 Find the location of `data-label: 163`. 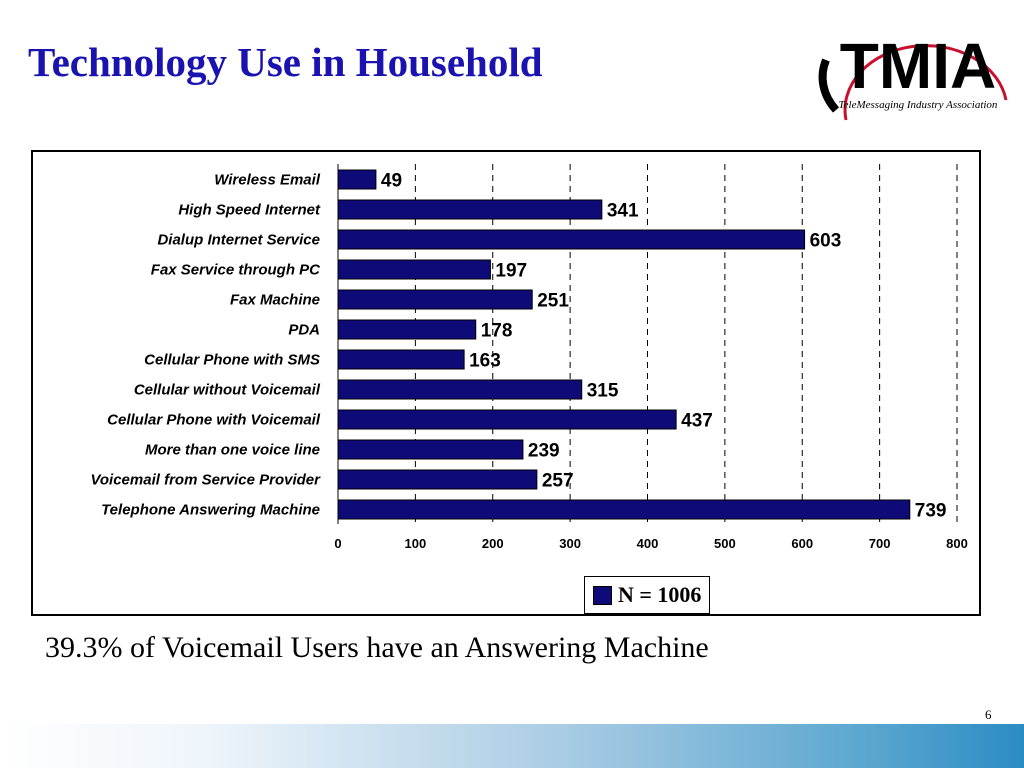

data-label: 163 is located at coordinates (485, 361).